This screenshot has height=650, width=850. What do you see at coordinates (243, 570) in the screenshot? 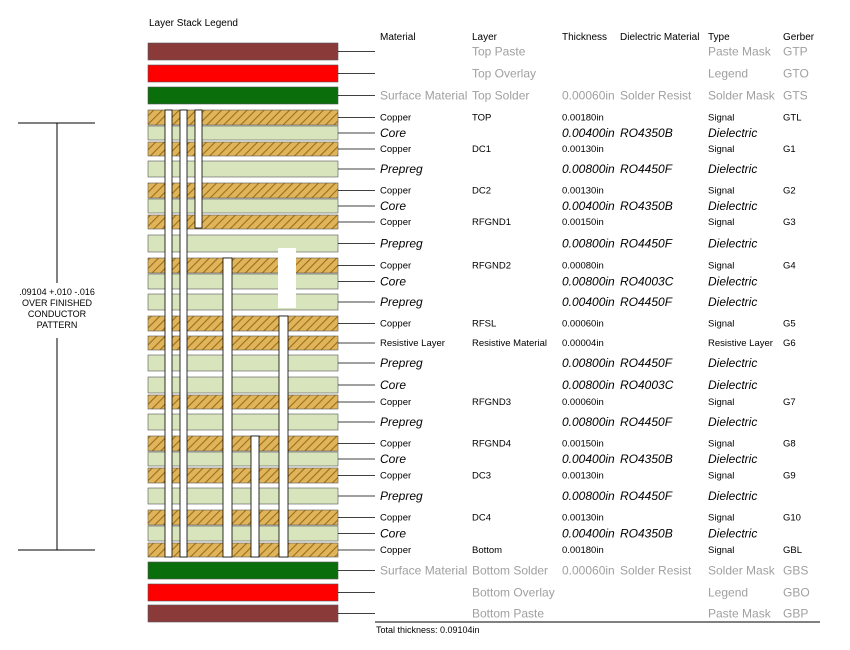
I see `layer-bar-solder` at bounding box center [243, 570].